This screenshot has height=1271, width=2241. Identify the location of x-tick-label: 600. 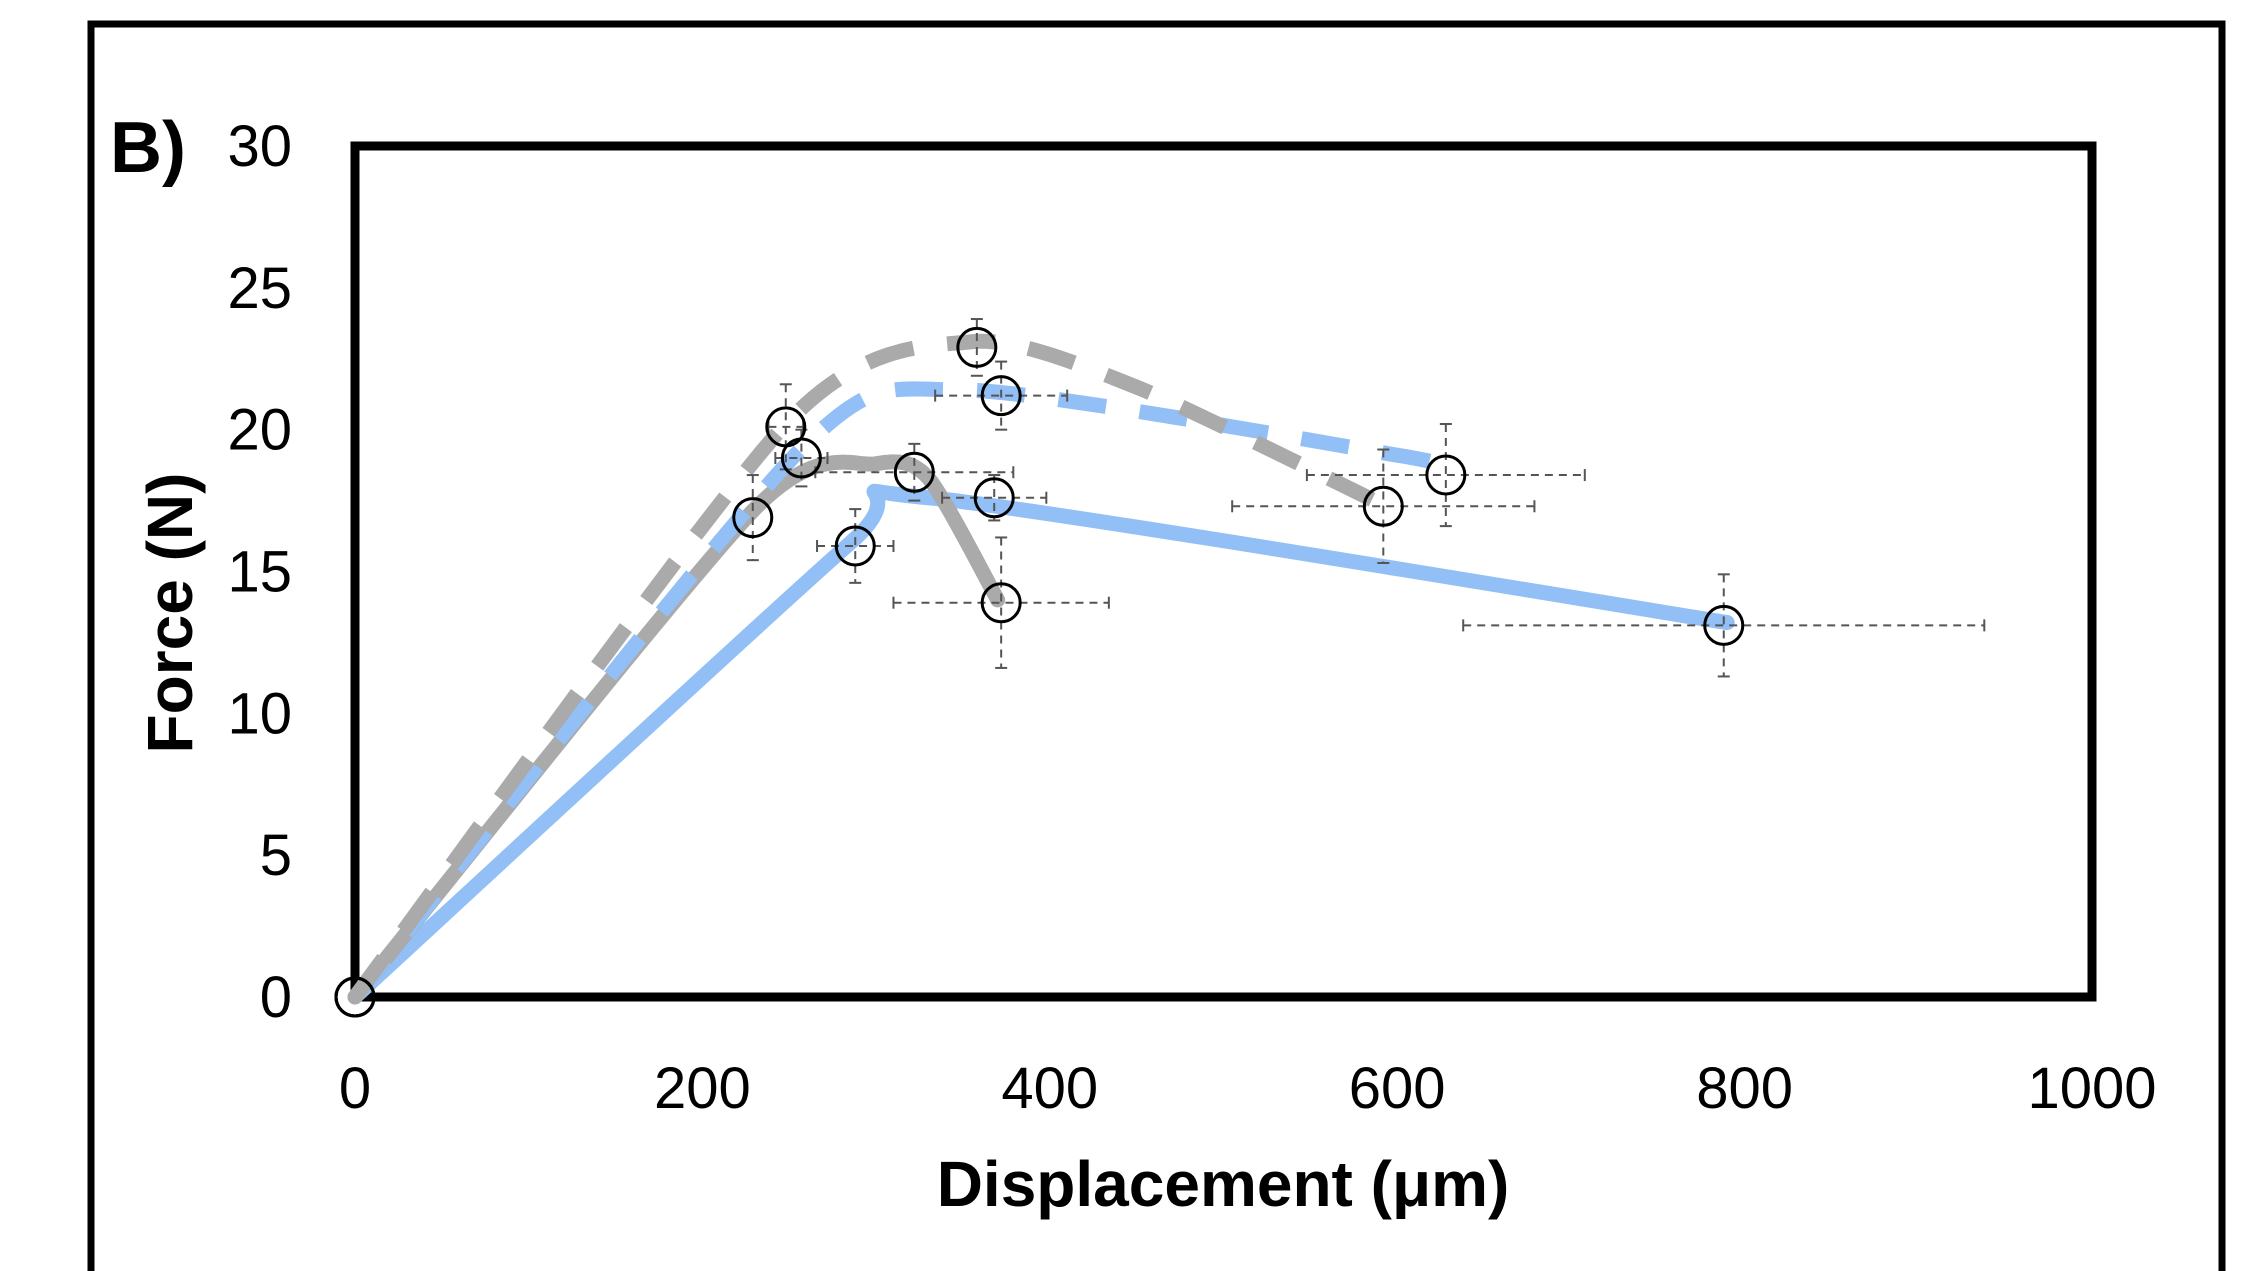
(1397, 1088).